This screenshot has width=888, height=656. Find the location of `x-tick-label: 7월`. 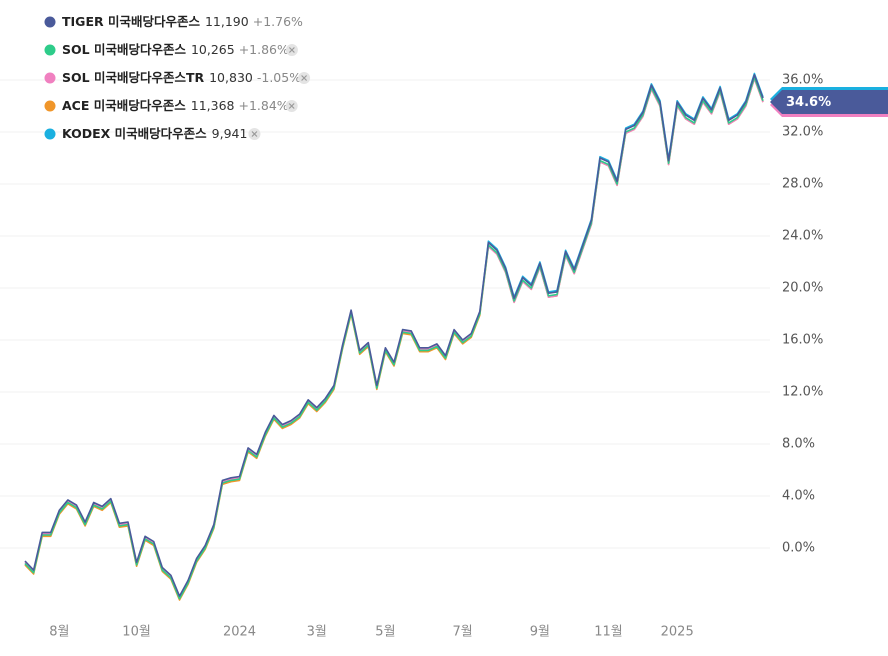

x-tick-label: 7월 is located at coordinates (463, 632).